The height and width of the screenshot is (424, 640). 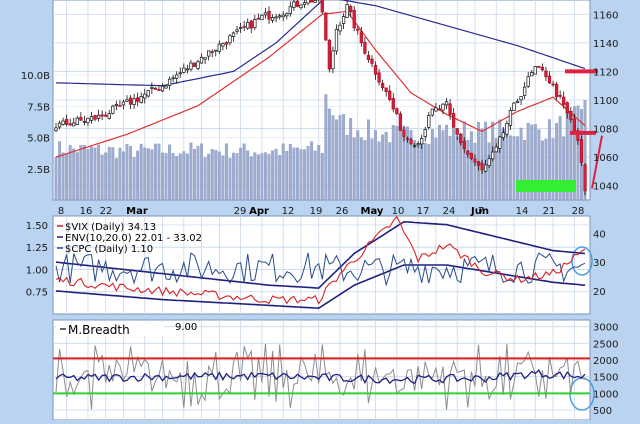 I want to click on volume-tick-label: 5.0B, so click(x=38, y=139).